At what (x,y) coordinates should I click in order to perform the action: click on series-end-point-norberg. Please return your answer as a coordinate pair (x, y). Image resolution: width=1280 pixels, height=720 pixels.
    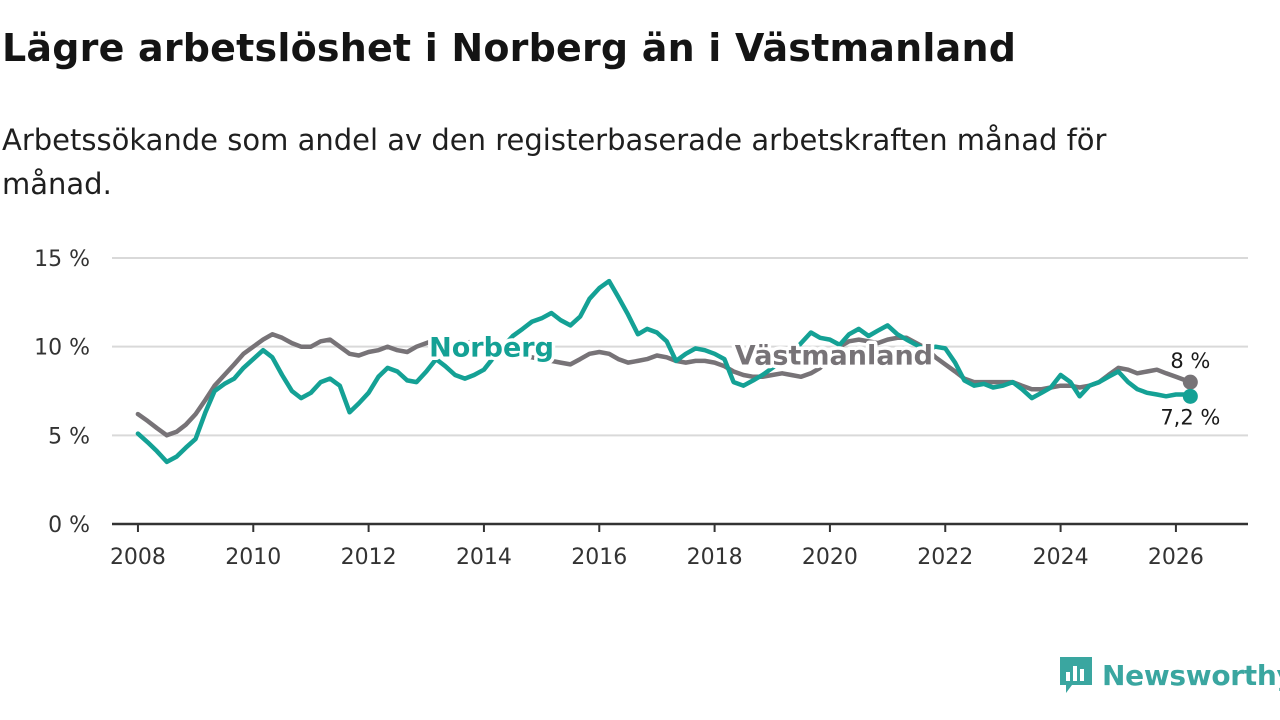
    Looking at the image, I should click on (1190, 396).